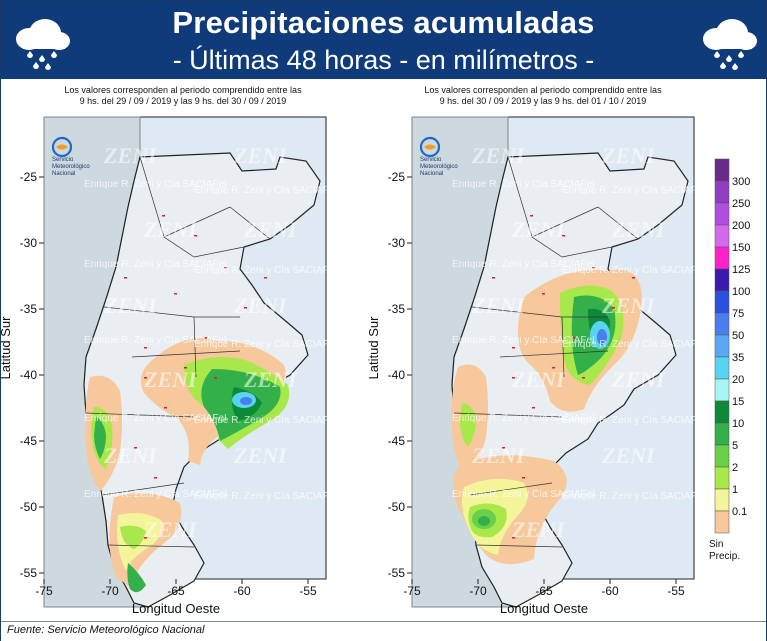  I want to click on smn-logo-text: Nacional, so click(431, 174).